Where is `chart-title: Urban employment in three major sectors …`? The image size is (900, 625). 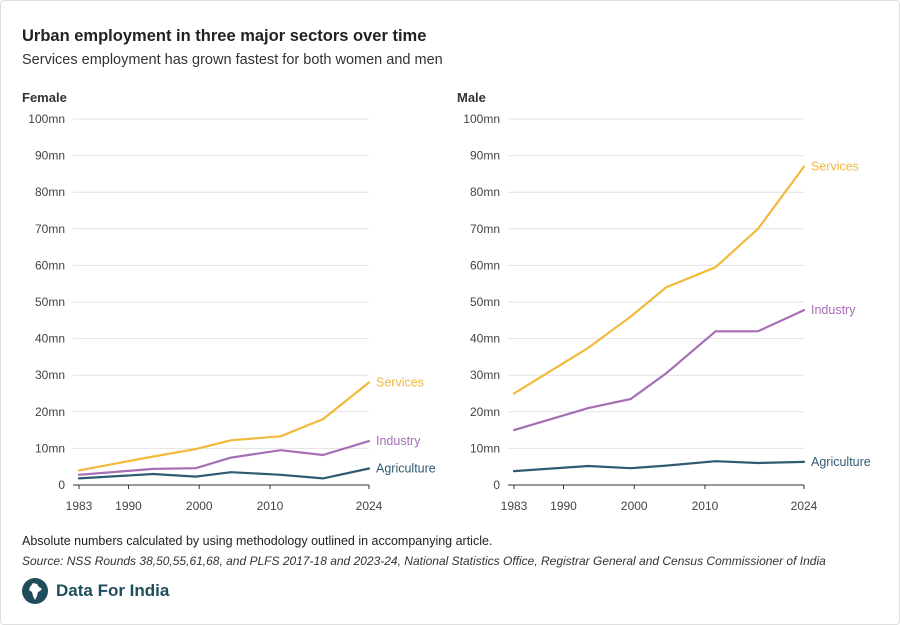
chart-title: Urban employment in three major sectors … is located at coordinates (224, 36).